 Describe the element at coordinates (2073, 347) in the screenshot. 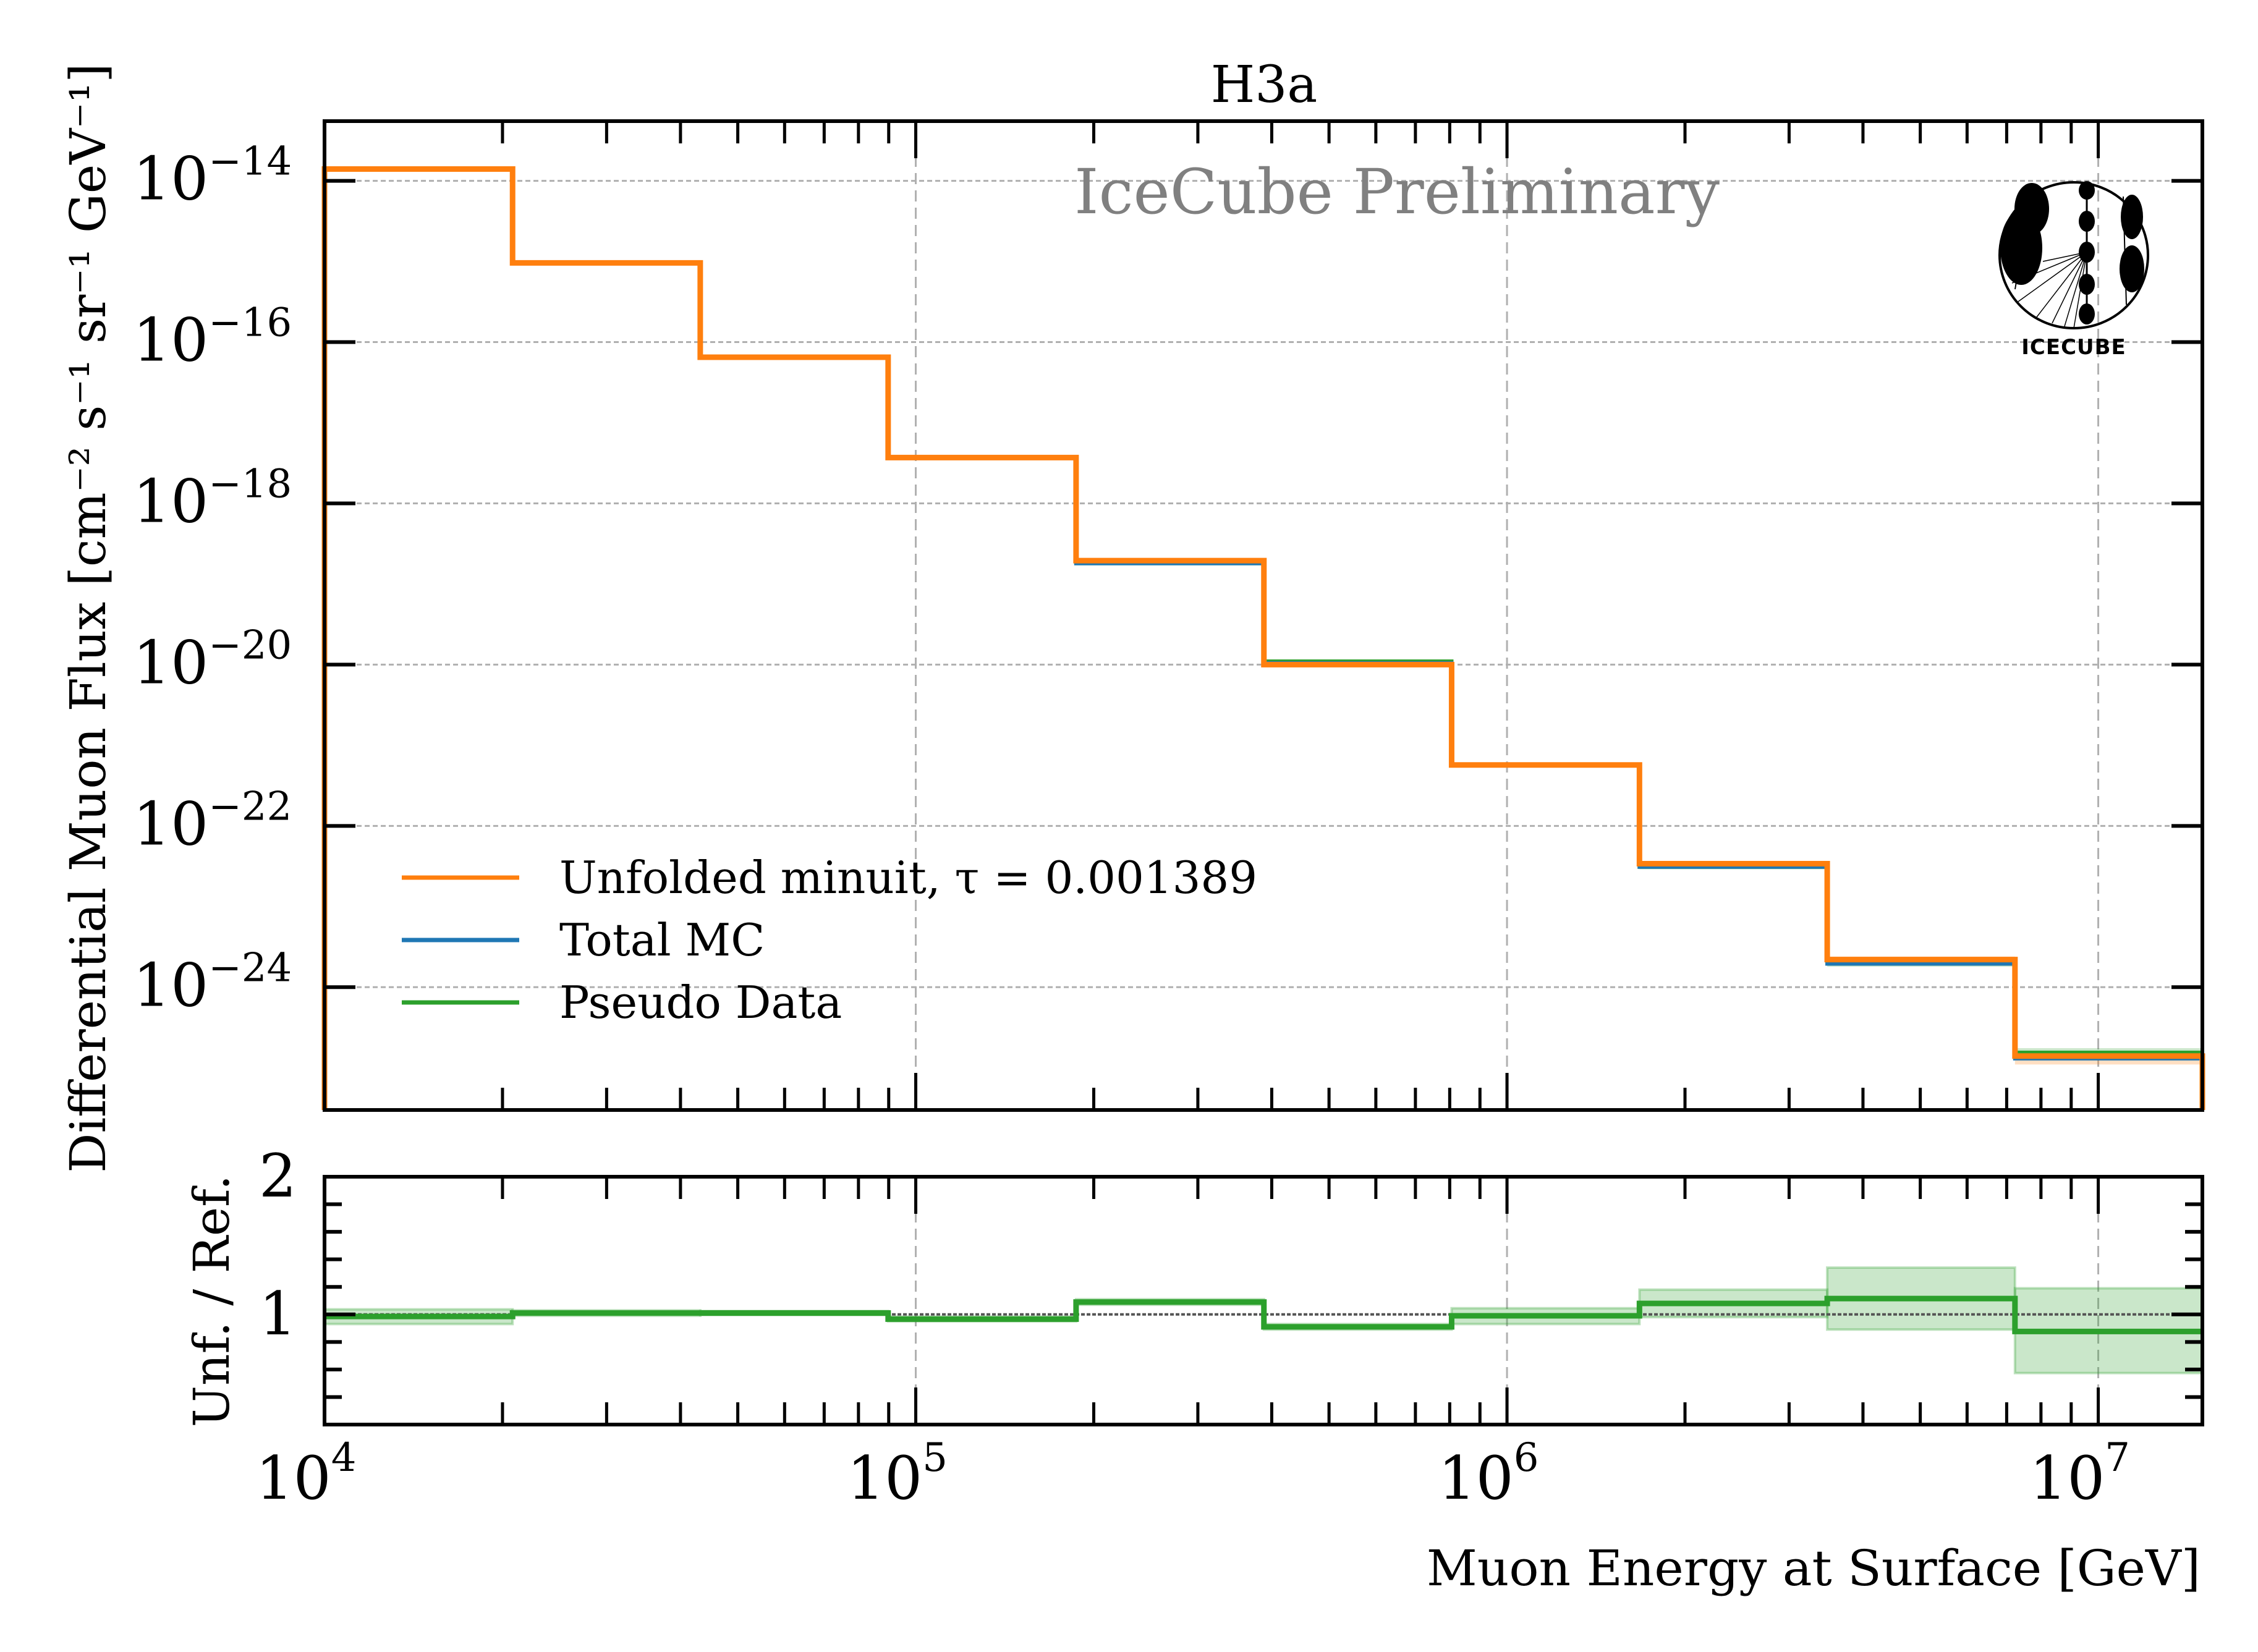

I see `logo-text: IceCube` at that location.